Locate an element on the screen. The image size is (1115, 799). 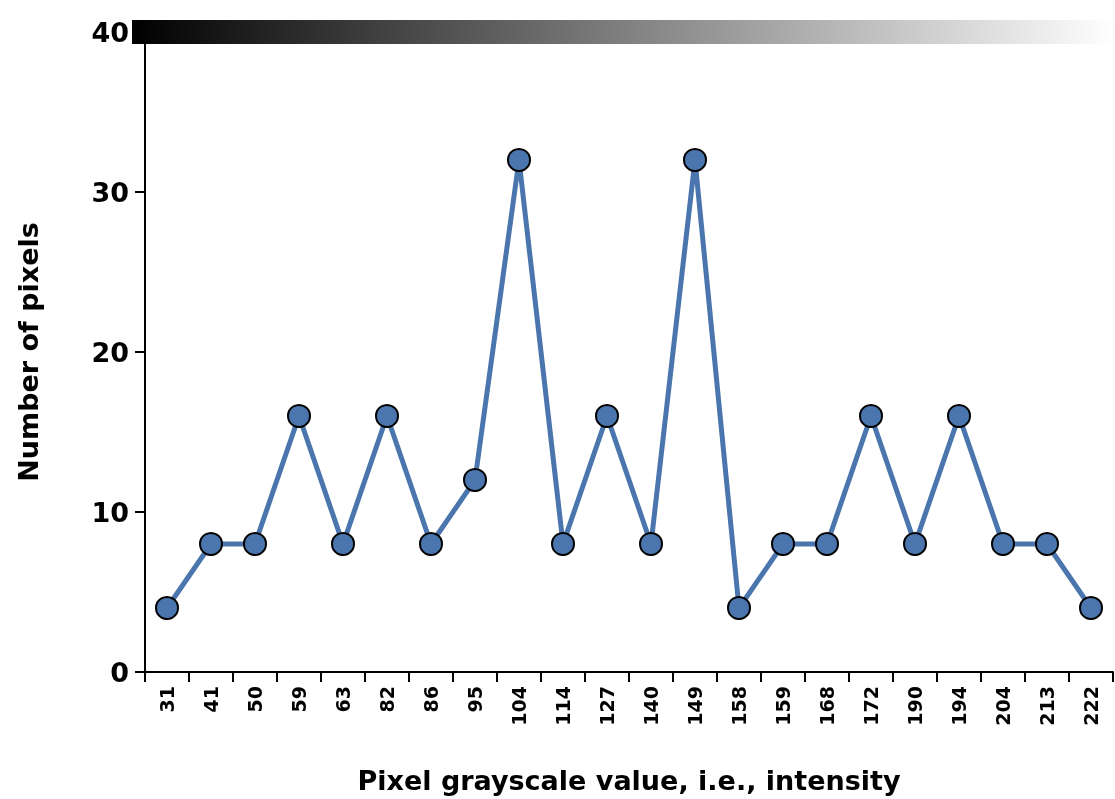
y-tick-label: 10 is located at coordinates (110, 512).